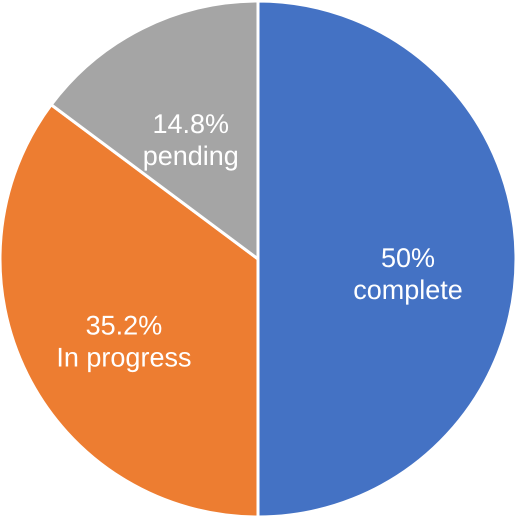 Image resolution: width=516 pixels, height=518 pixels. What do you see at coordinates (408, 290) in the screenshot?
I see `slice-label: complete` at bounding box center [408, 290].